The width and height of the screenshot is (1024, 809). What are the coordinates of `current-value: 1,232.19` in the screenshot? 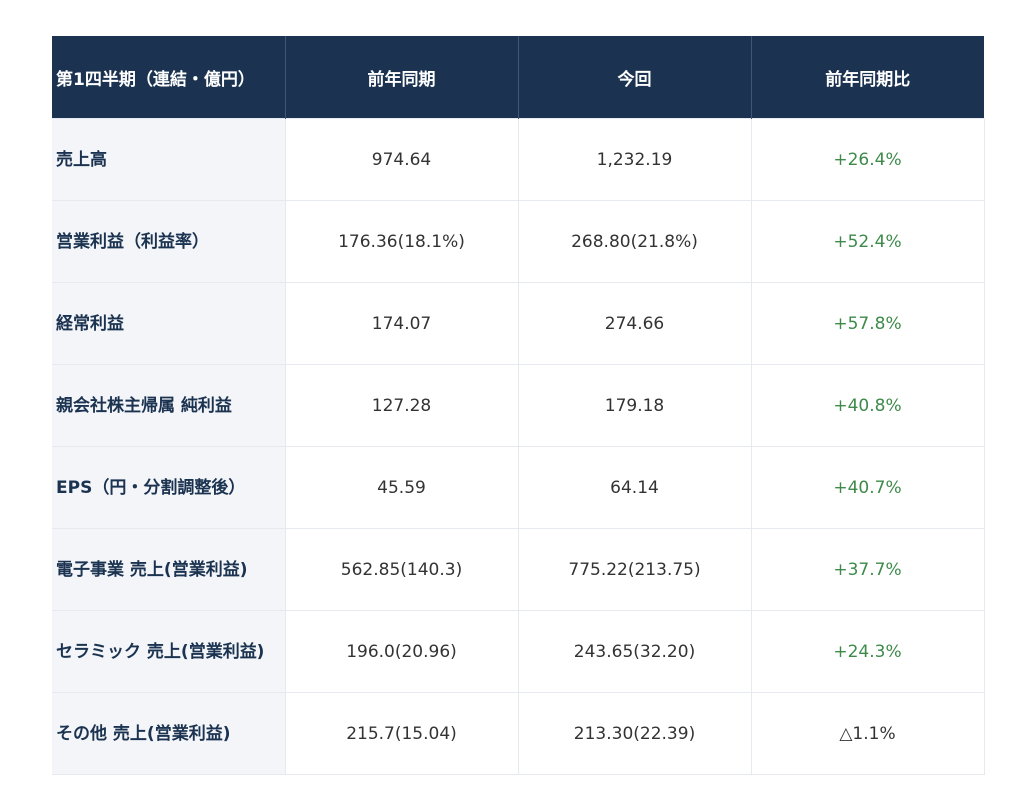 It's located at (634, 159).